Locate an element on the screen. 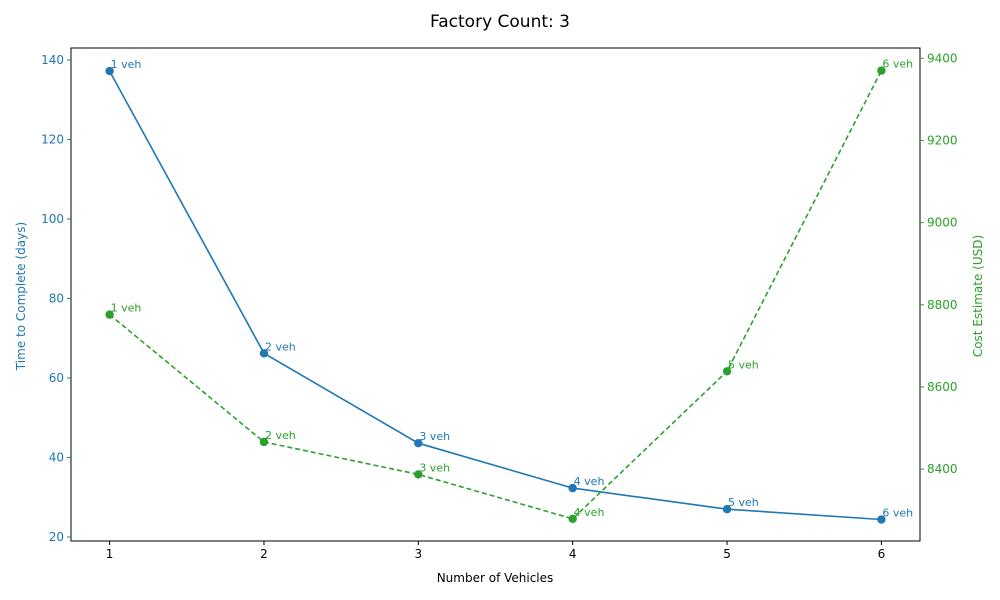  x-tick-label-2: 3 is located at coordinates (418, 554).